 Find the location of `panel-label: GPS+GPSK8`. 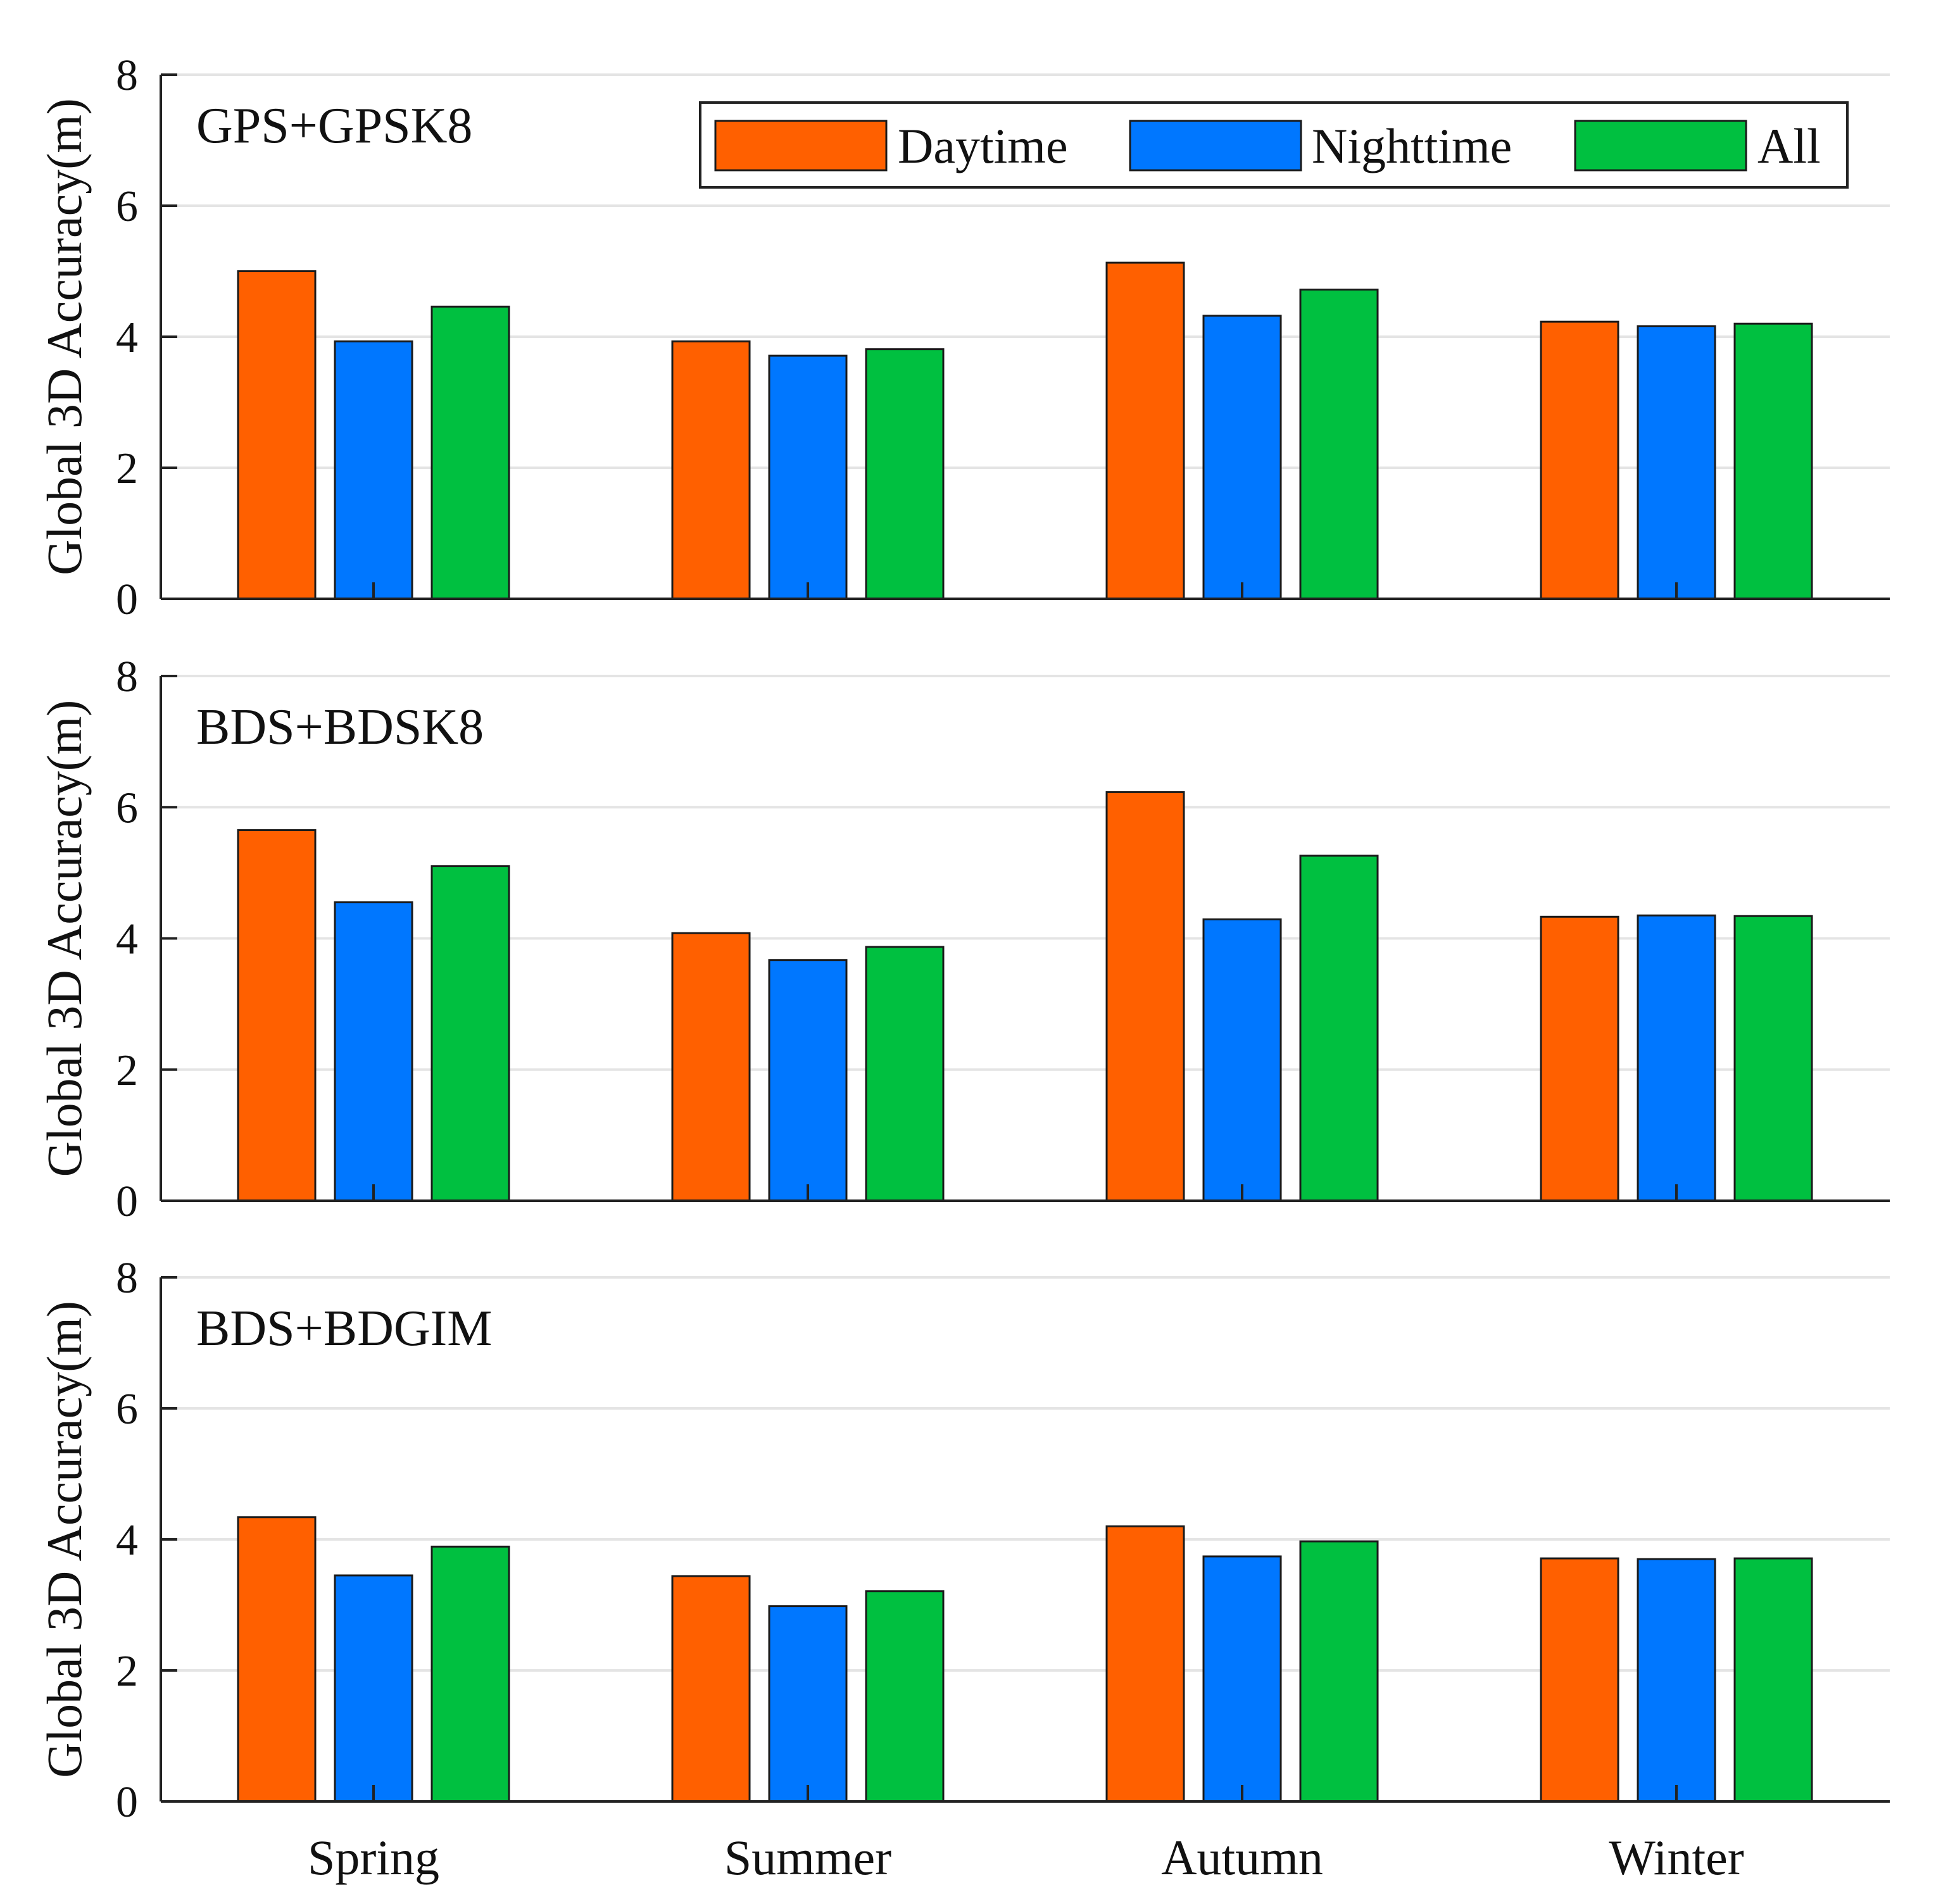

panel-label: GPS+GPSK8 is located at coordinates (334, 126).